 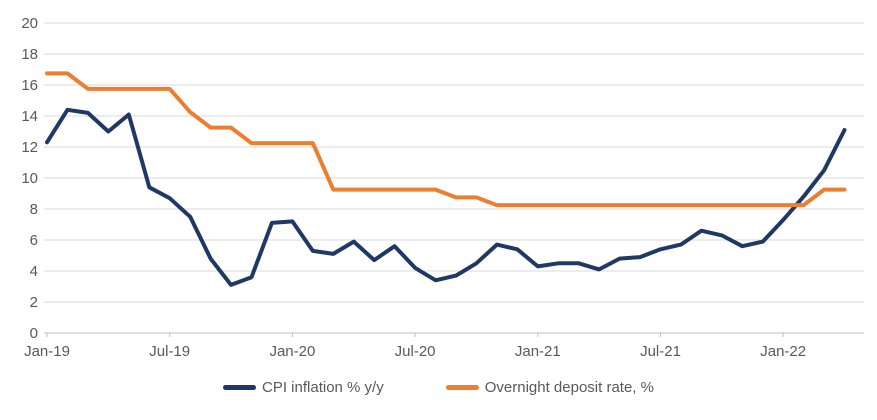 I want to click on x-axis-label: Jul-21, so click(x=660, y=351).